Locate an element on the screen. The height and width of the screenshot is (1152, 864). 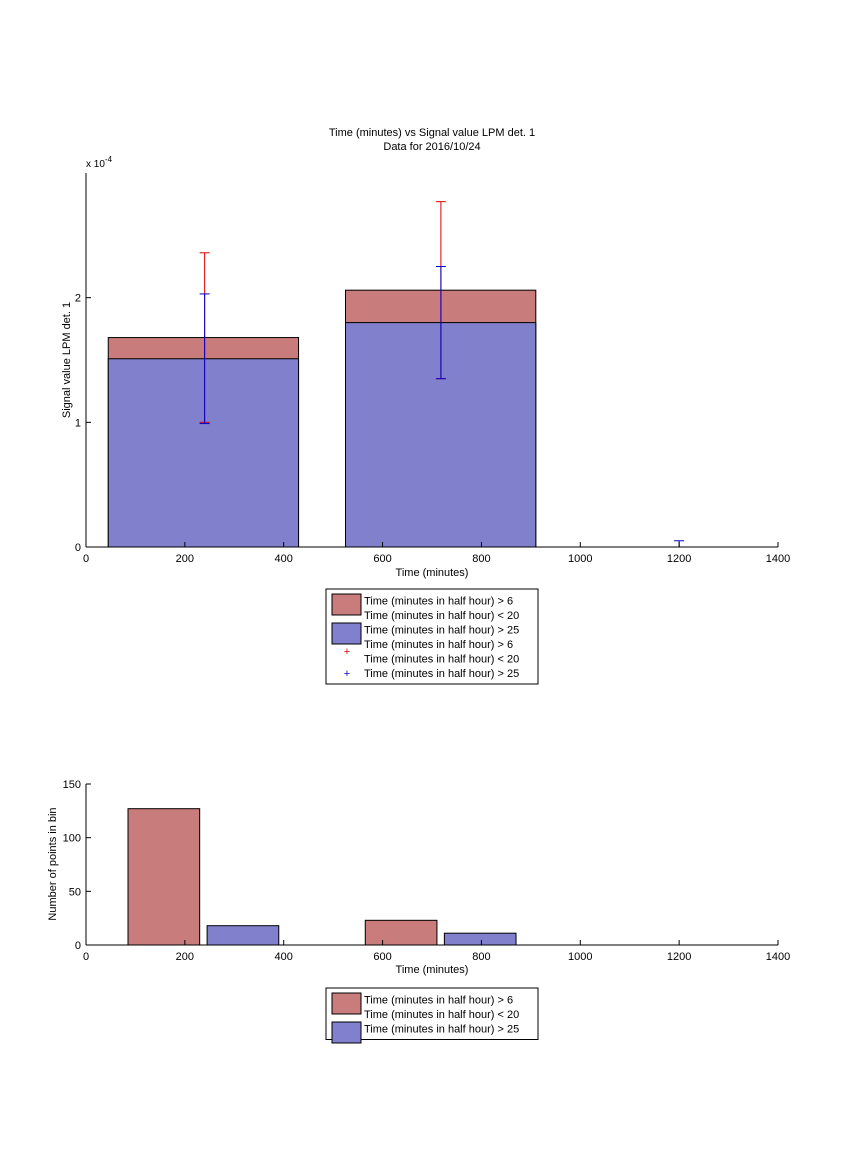
y-axis-label: Signal value LPM det. 1 is located at coordinates (67, 360).